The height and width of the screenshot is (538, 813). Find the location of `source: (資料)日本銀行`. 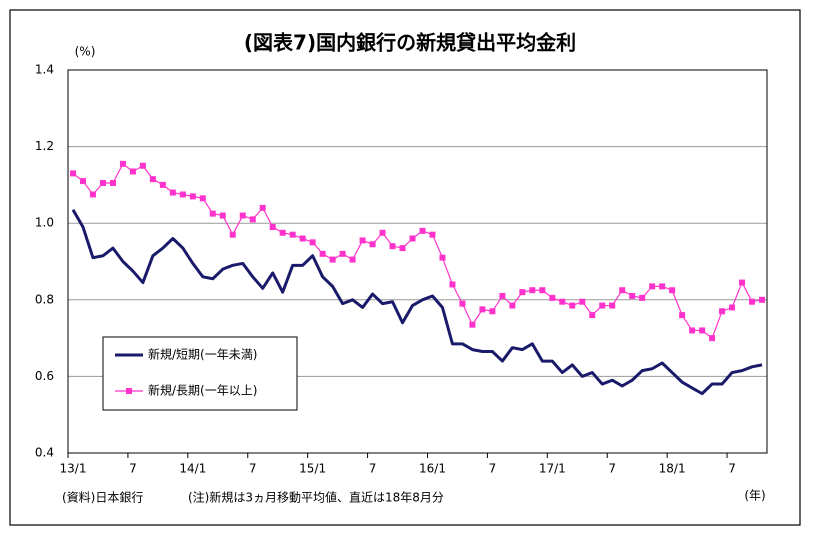

source: (資料)日本銀行 is located at coordinates (102, 498).